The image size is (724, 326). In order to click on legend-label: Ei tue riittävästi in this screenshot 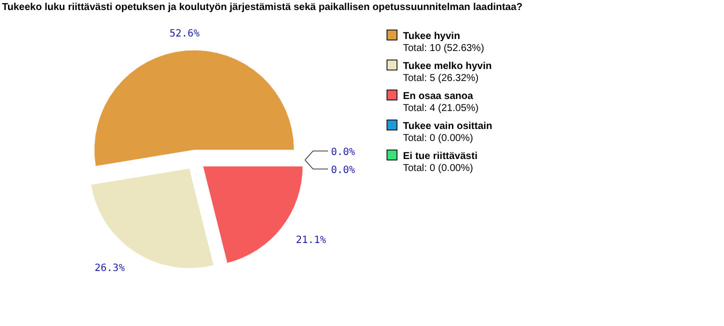, I will do `click(440, 156)`.